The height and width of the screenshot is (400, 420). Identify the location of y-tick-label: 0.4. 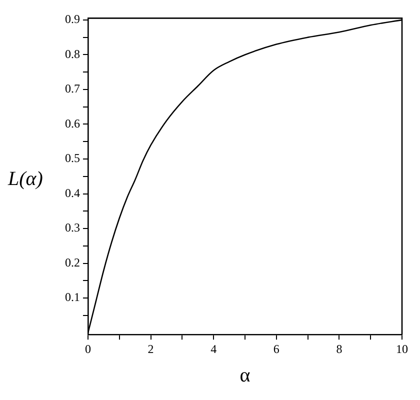
(72, 193).